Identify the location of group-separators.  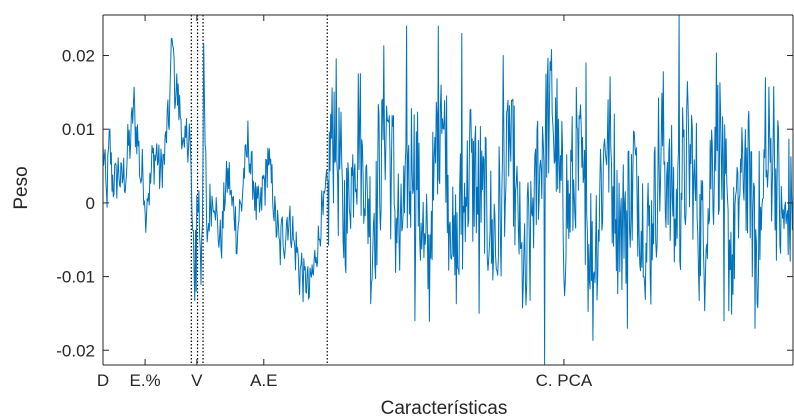
(259, 190).